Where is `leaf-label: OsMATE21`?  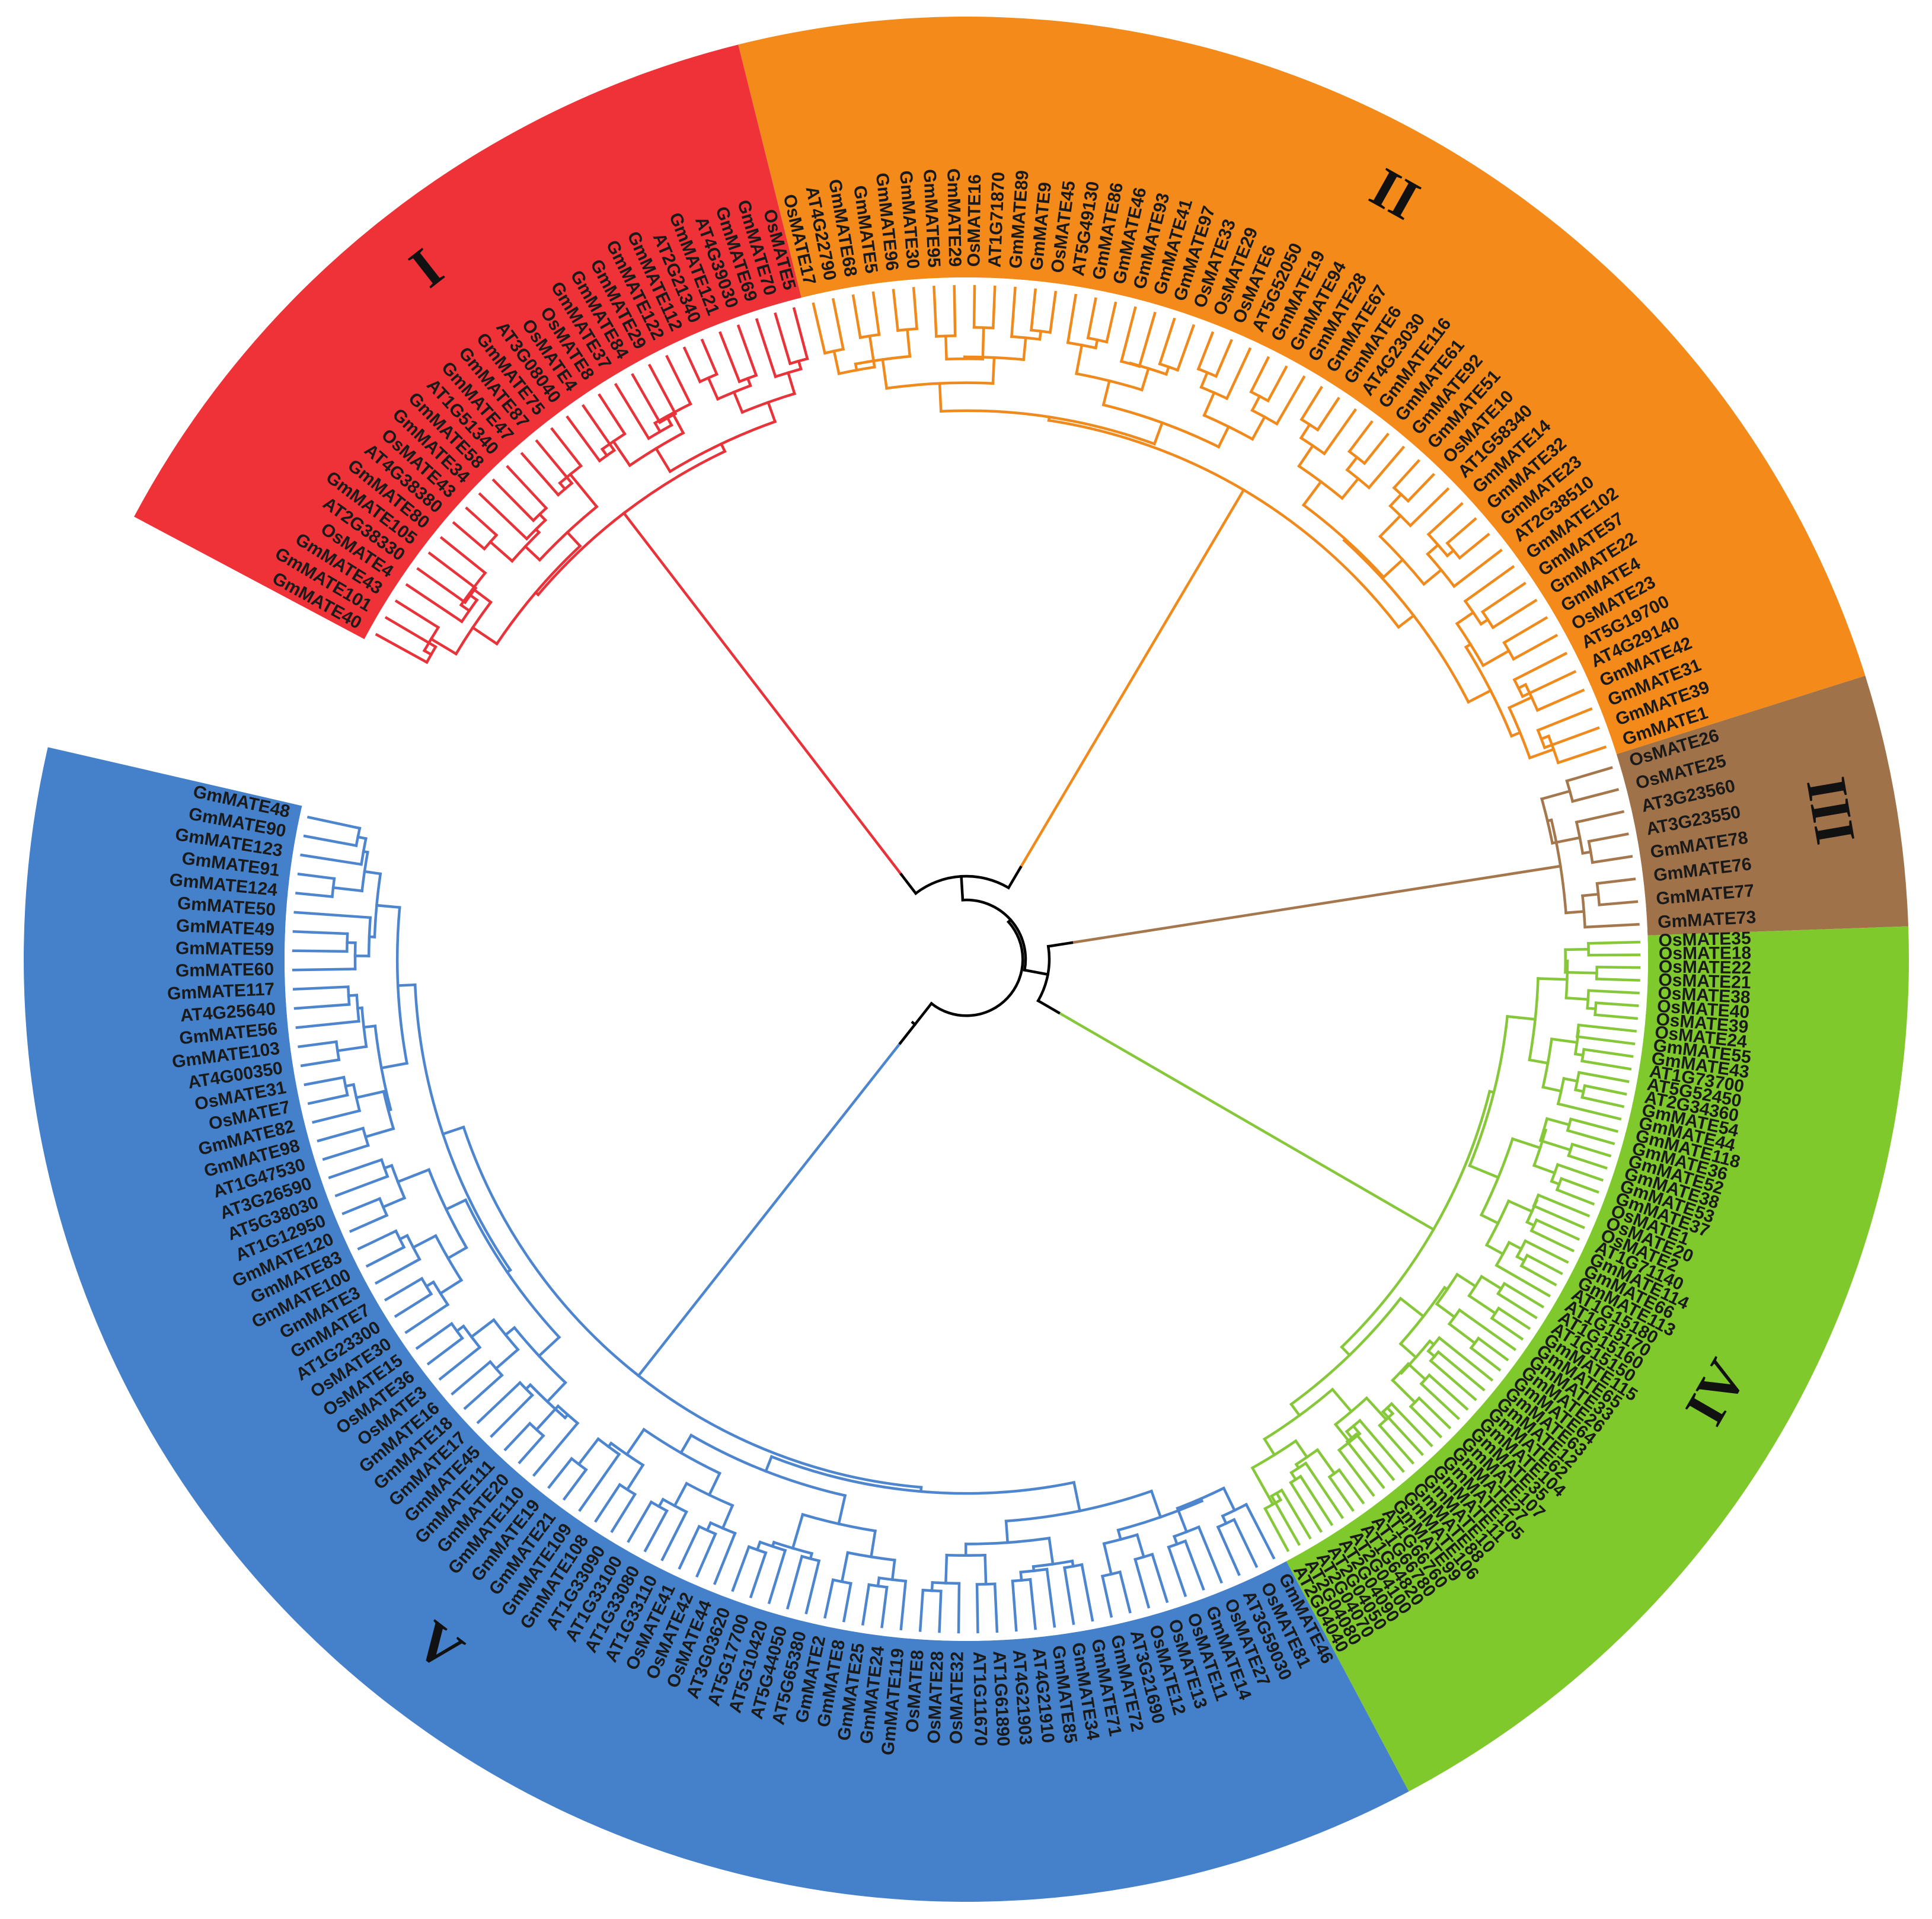 leaf-label: OsMATE21 is located at coordinates (1704, 981).